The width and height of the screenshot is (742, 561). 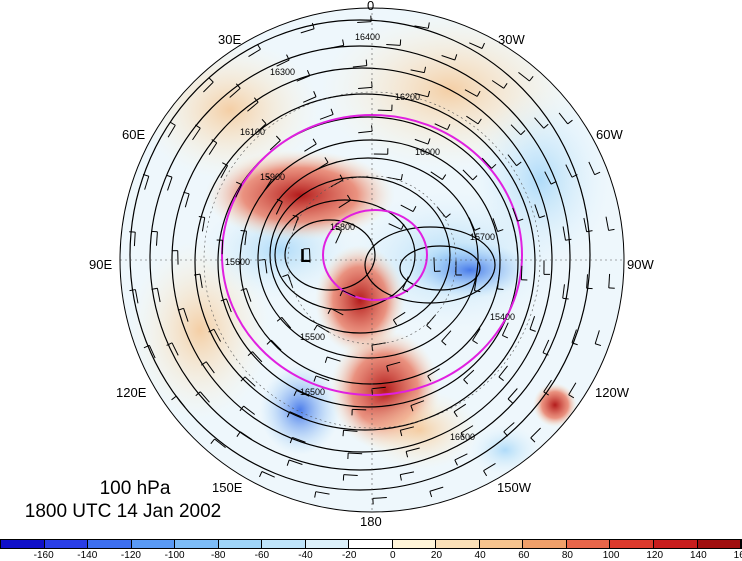 I want to click on caption-level: 100 hPa, so click(x=135, y=488).